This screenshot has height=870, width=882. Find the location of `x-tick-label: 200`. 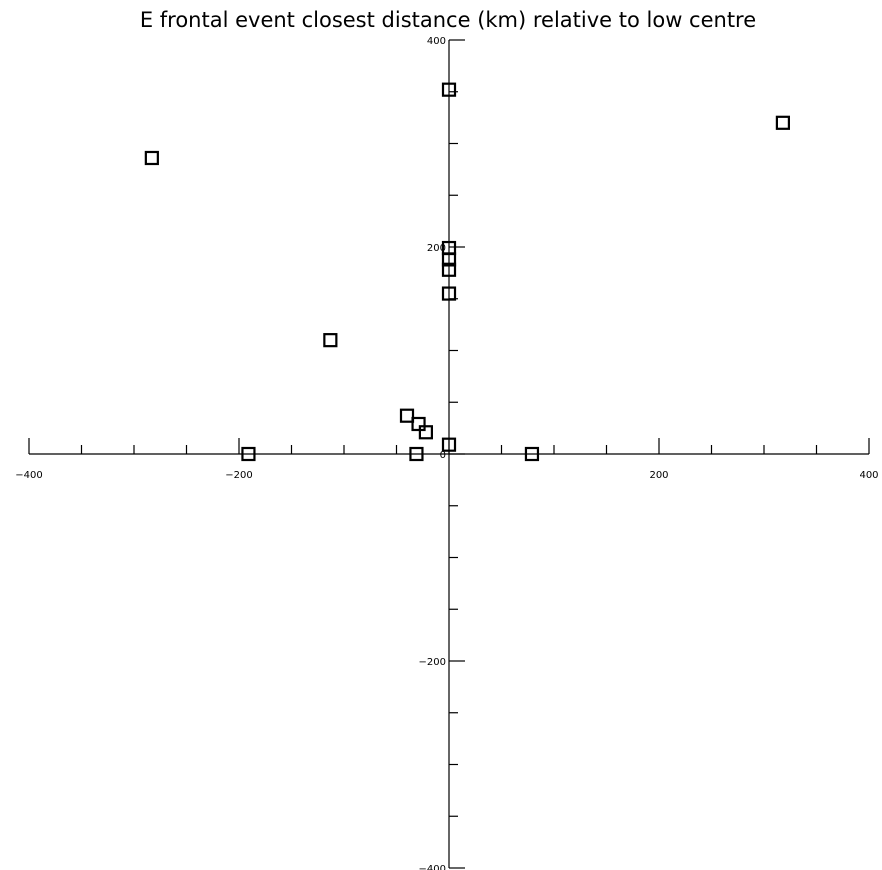

x-tick-label: 200 is located at coordinates (658, 475).